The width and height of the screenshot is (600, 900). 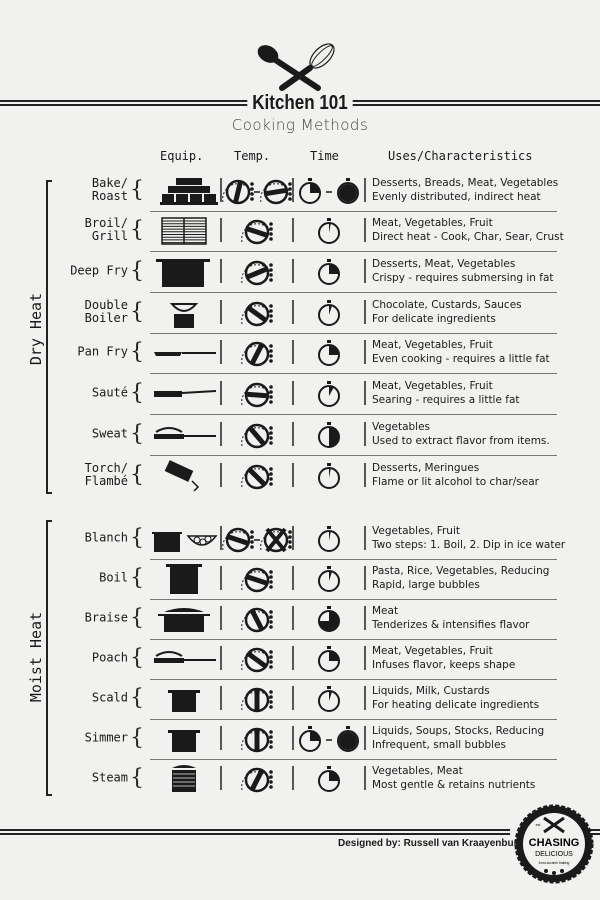 What do you see at coordinates (184, 701) in the screenshot?
I see `saucepan-icon` at bounding box center [184, 701].